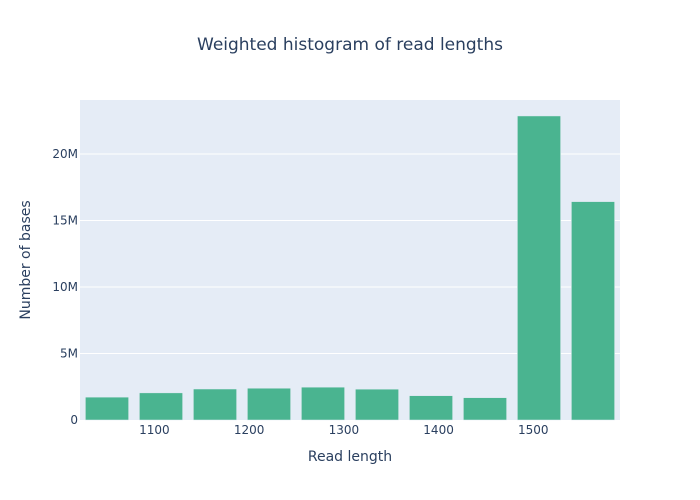 The image size is (700, 500). I want to click on x-tick-label: 1500, so click(533, 430).